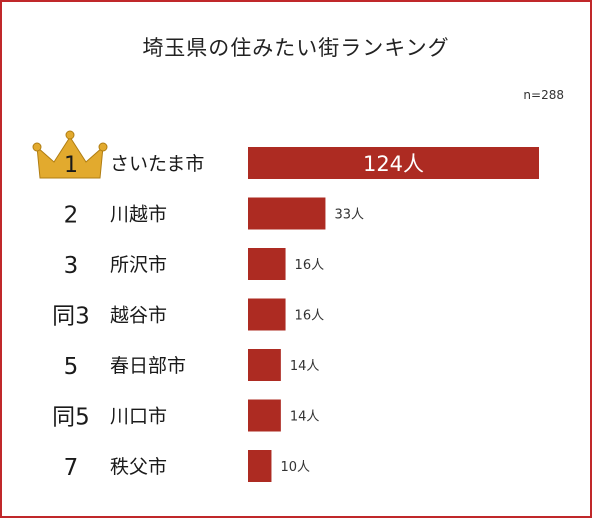 Image resolution: width=592 pixels, height=518 pixels. I want to click on category-label: 春日部市, so click(148, 366).